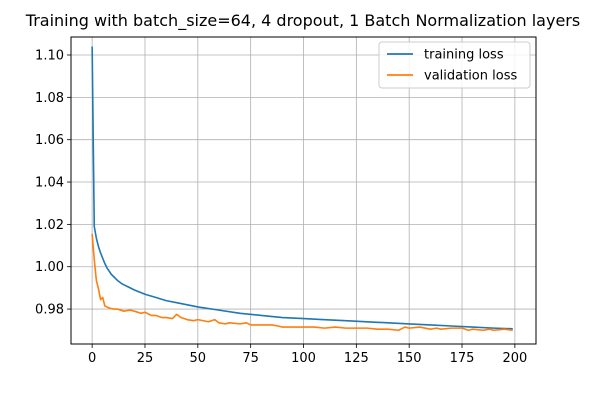  What do you see at coordinates (145, 358) in the screenshot?
I see `x-tick-label: 25` at bounding box center [145, 358].